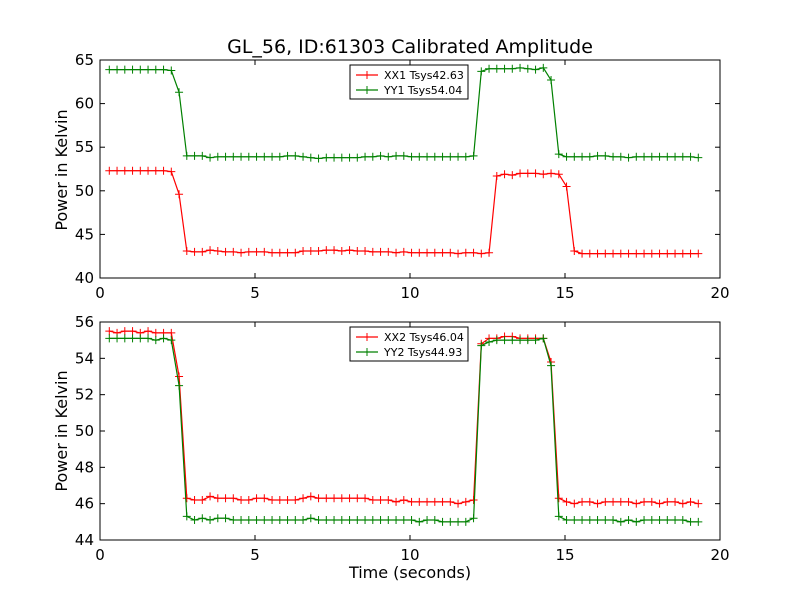 The image size is (800, 604). Describe the element at coordinates (367, 337) in the screenshot. I see `bottom-legend-marker` at that location.